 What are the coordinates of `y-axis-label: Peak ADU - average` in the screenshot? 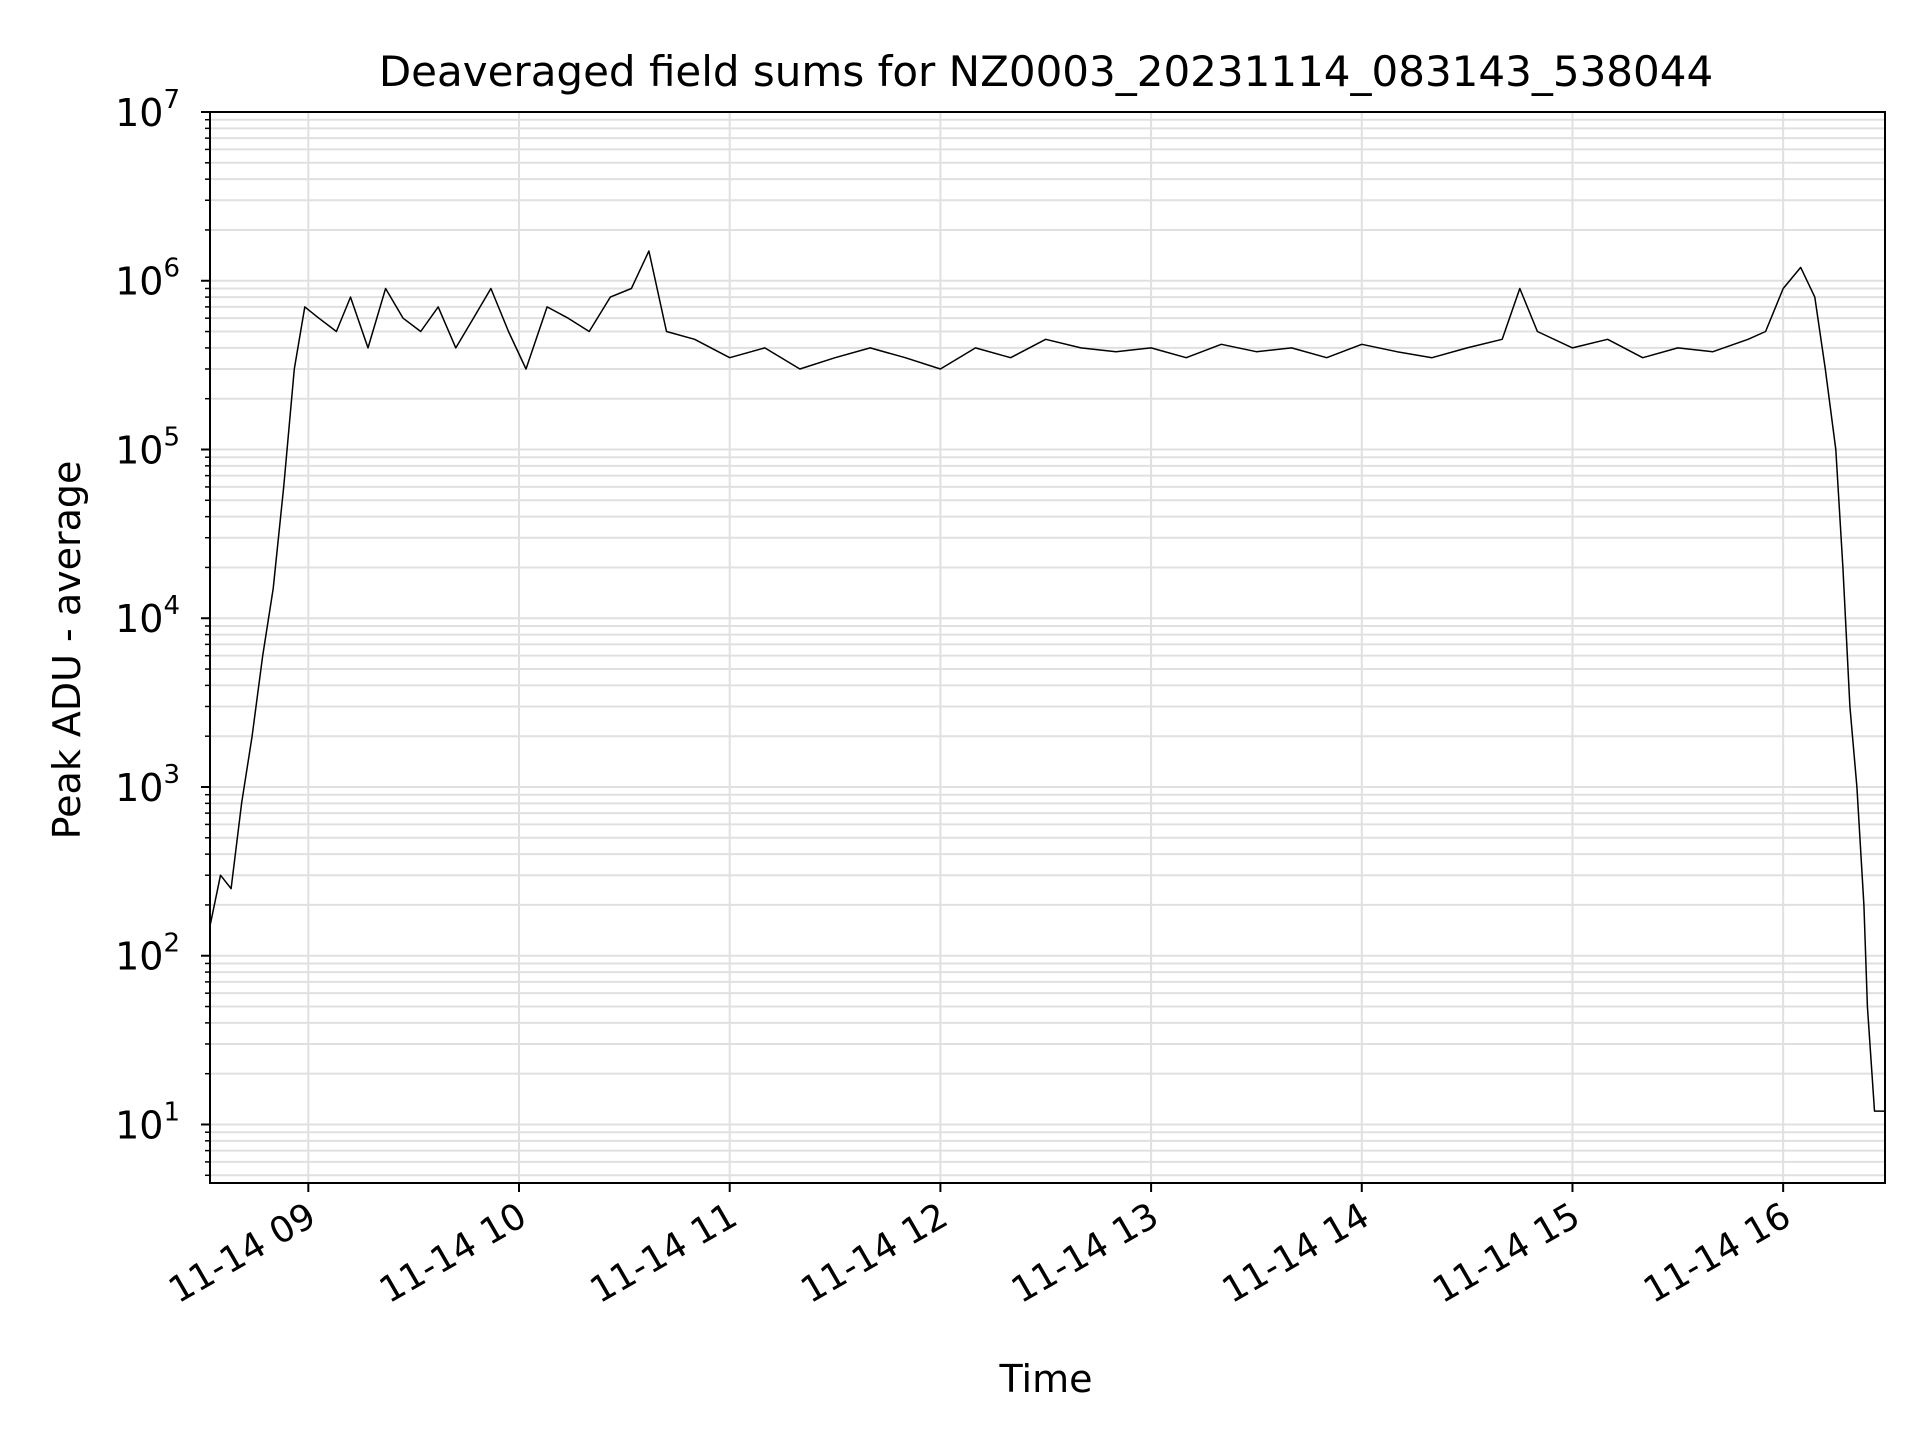 It's located at (67, 650).